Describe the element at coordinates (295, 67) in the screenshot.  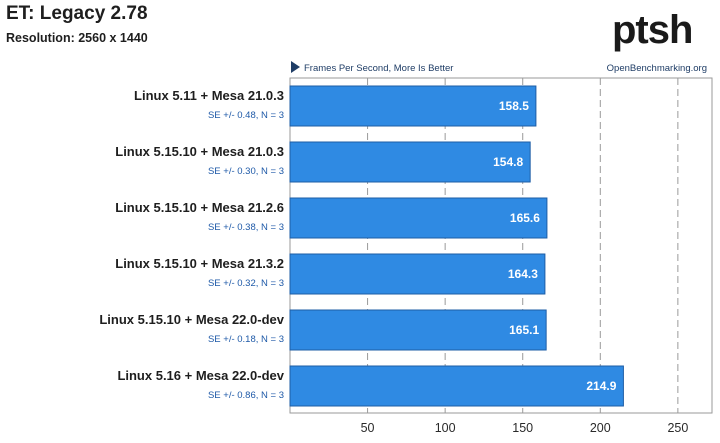
I see `header-arrow-icon` at that location.